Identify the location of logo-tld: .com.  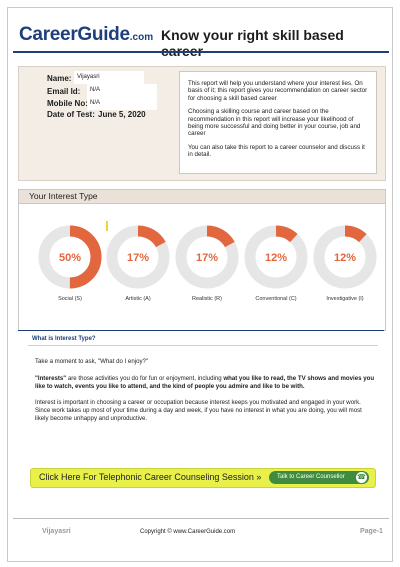
(141, 37).